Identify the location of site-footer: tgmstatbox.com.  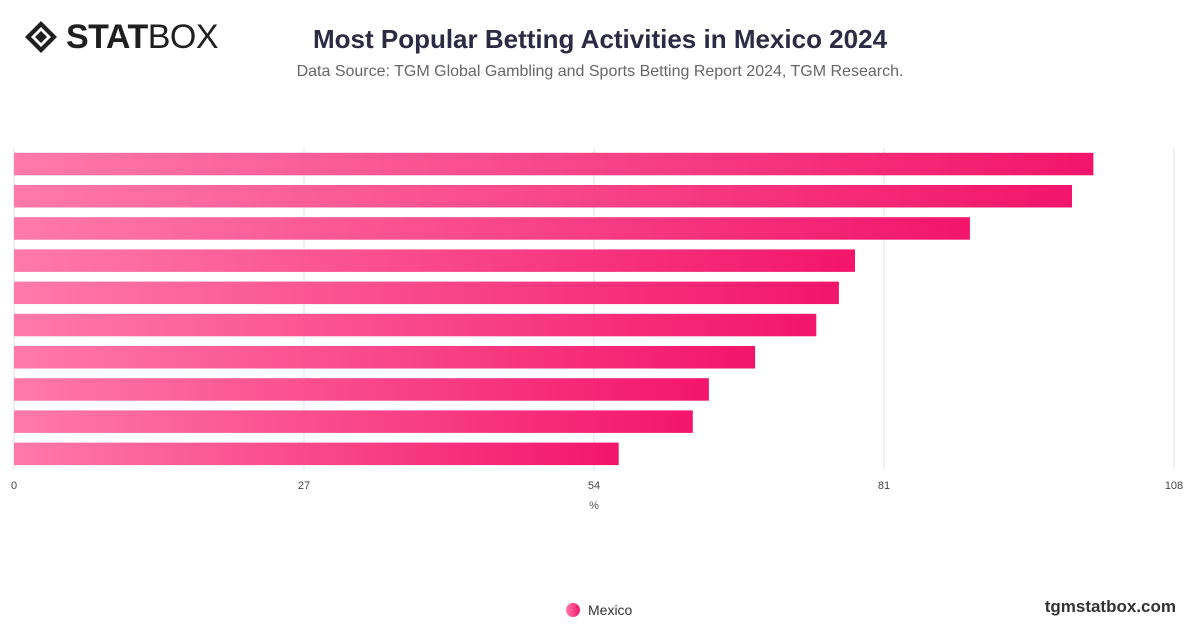
(1110, 606).